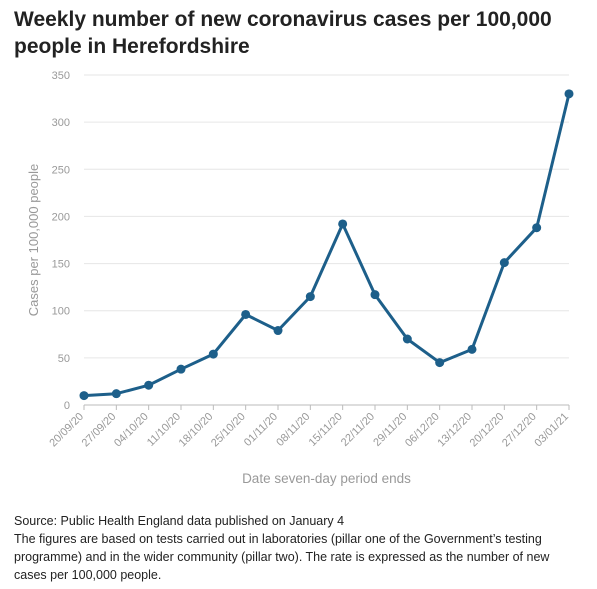 The image size is (597, 589). What do you see at coordinates (293, 430) in the screenshot?
I see `x-tick-label: 08/11/20` at bounding box center [293, 430].